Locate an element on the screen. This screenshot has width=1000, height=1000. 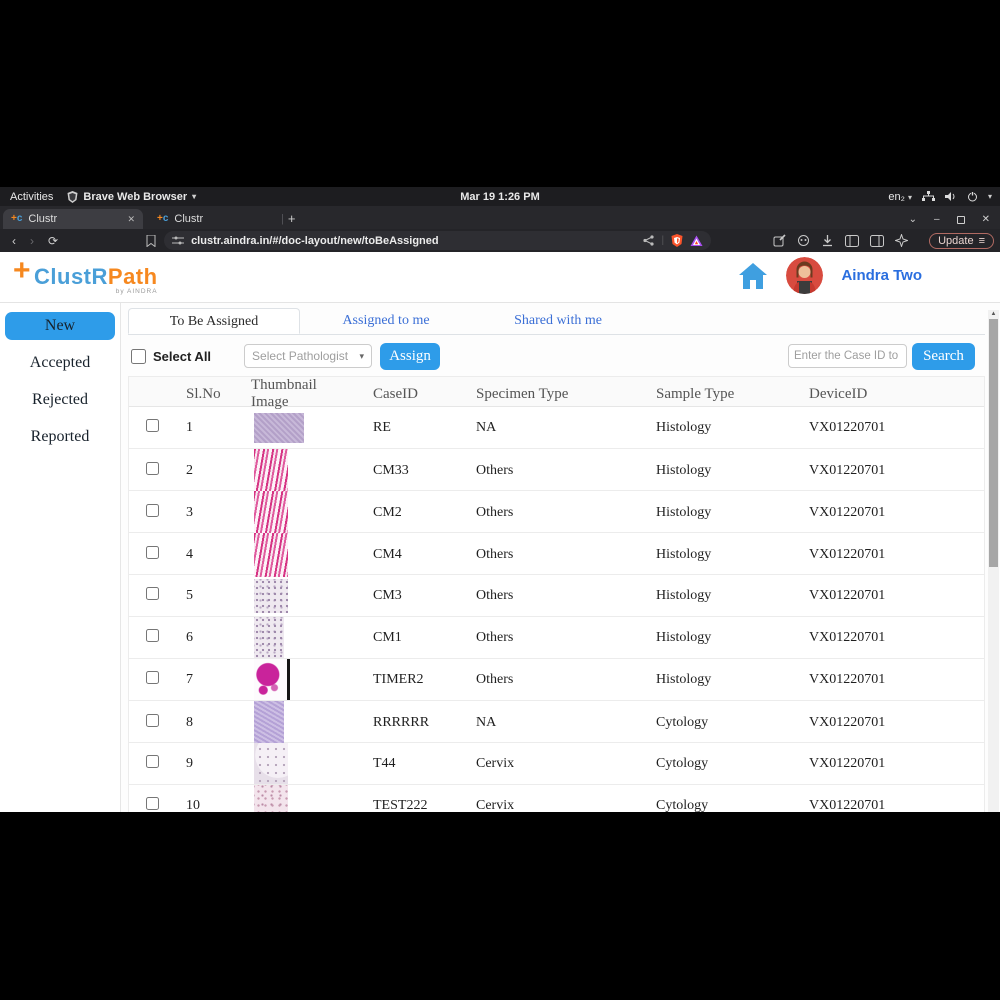
cell-caseid: RE is located at coordinates (382, 427).